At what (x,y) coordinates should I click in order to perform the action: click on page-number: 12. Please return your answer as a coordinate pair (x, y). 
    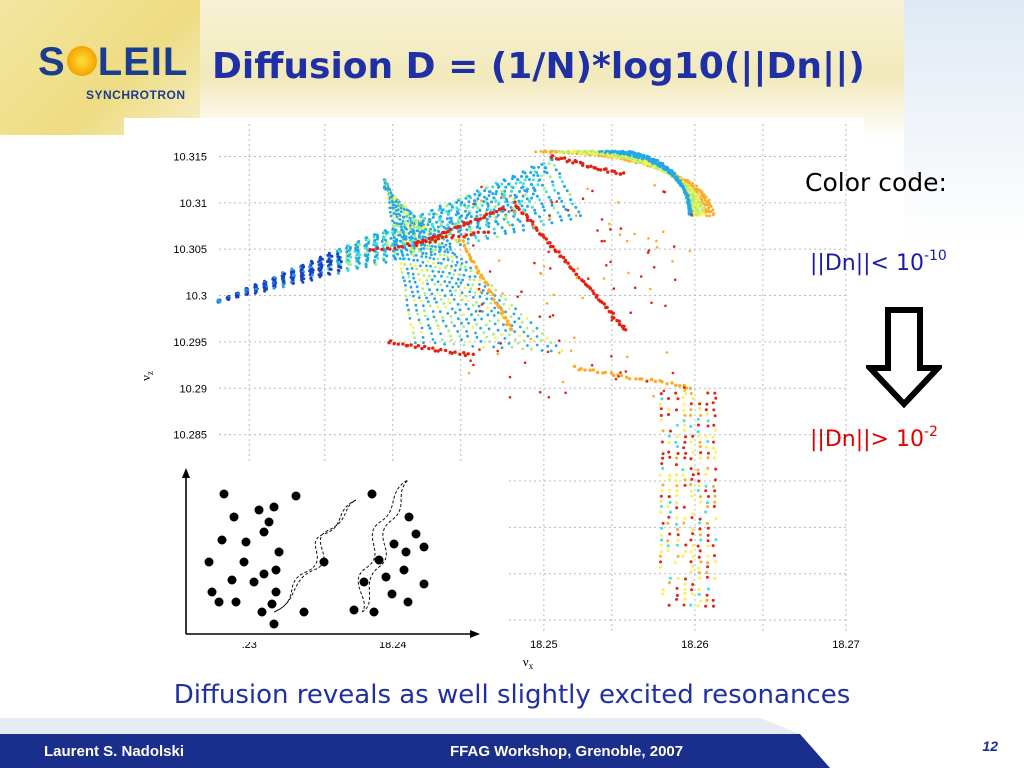
    Looking at the image, I should click on (990, 746).